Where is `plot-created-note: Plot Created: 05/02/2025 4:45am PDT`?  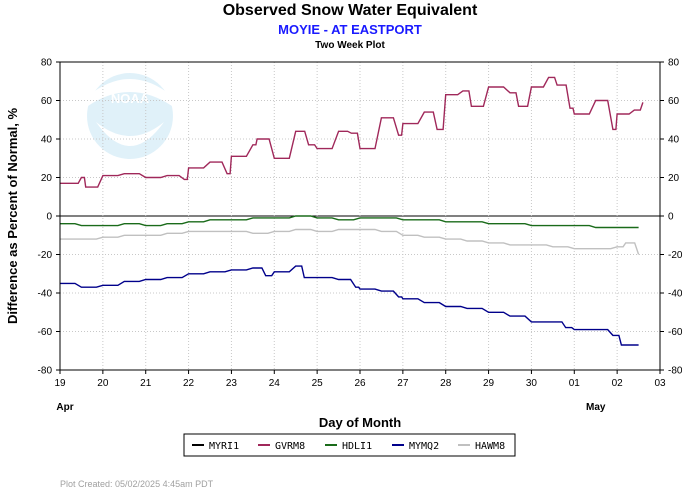
plot-created-note: Plot Created: 05/02/2025 4:45am PDT is located at coordinates (137, 484).